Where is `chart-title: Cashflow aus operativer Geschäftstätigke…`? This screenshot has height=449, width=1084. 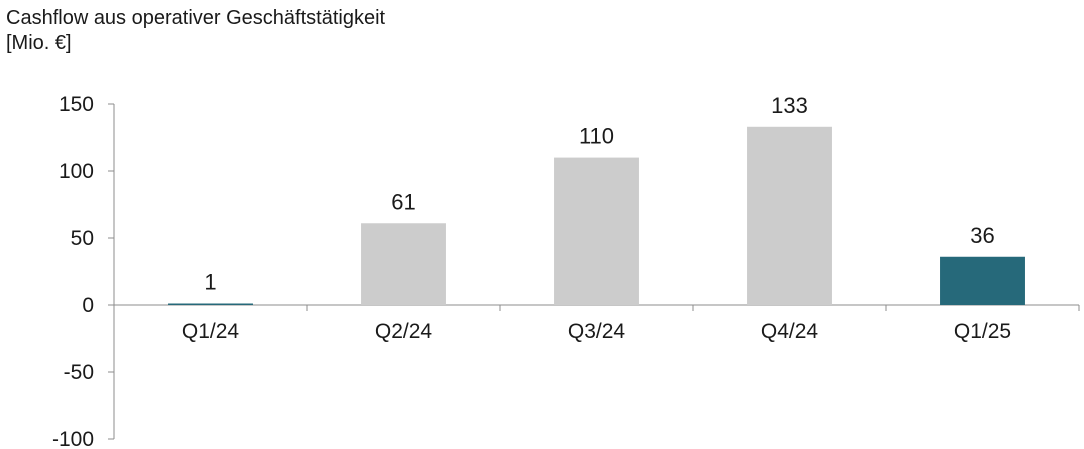 chart-title: Cashflow aus operativer Geschäftstätigke… is located at coordinates (195, 31).